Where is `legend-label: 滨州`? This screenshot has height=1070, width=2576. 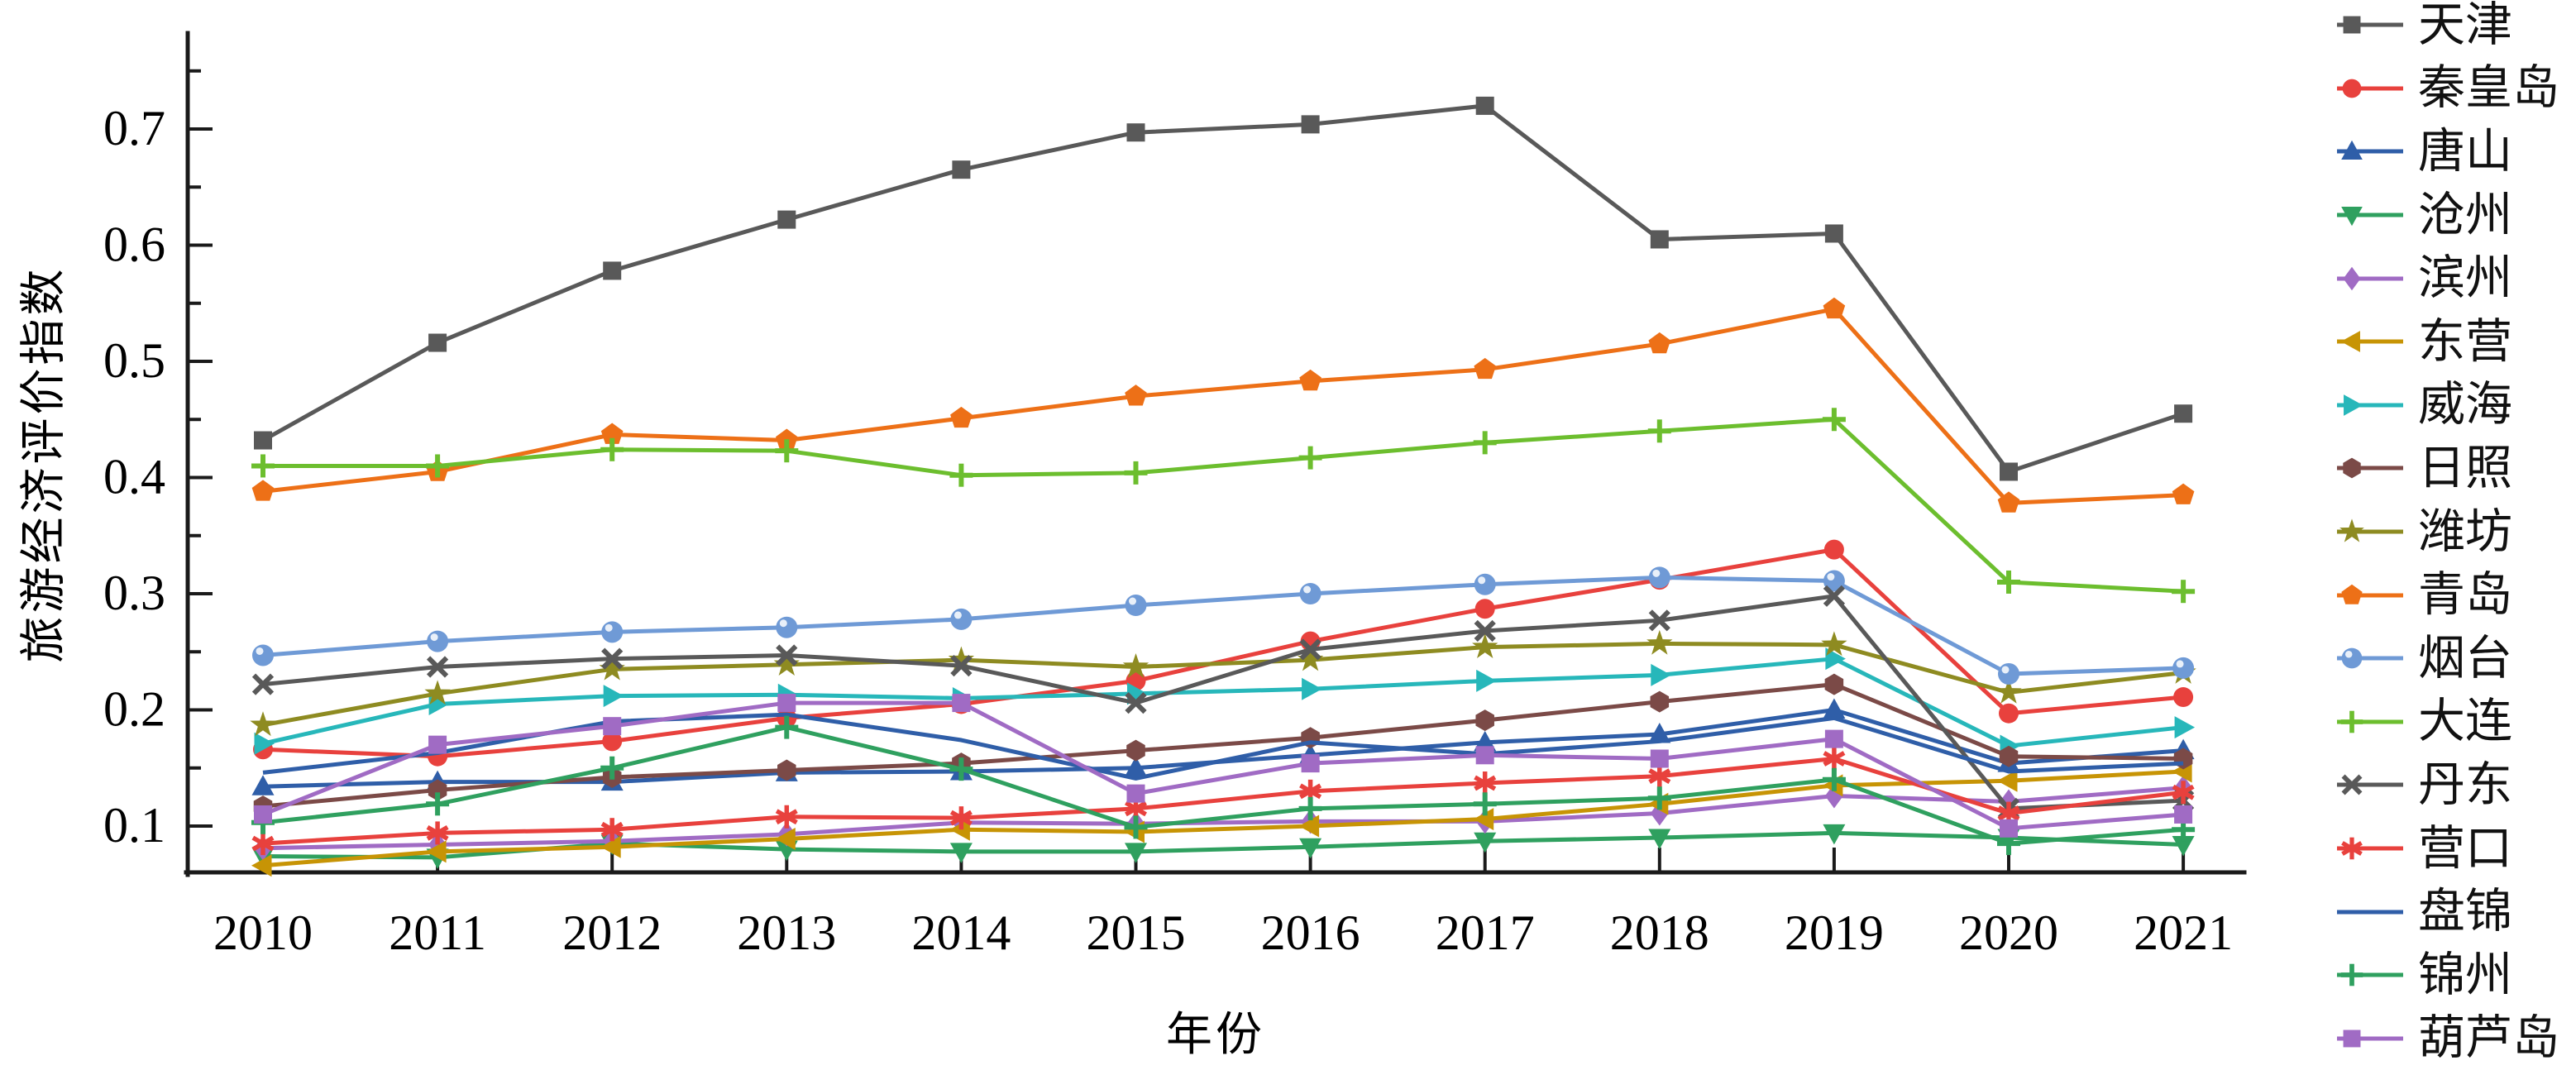
legend-label: 滨州 is located at coordinates (2465, 278).